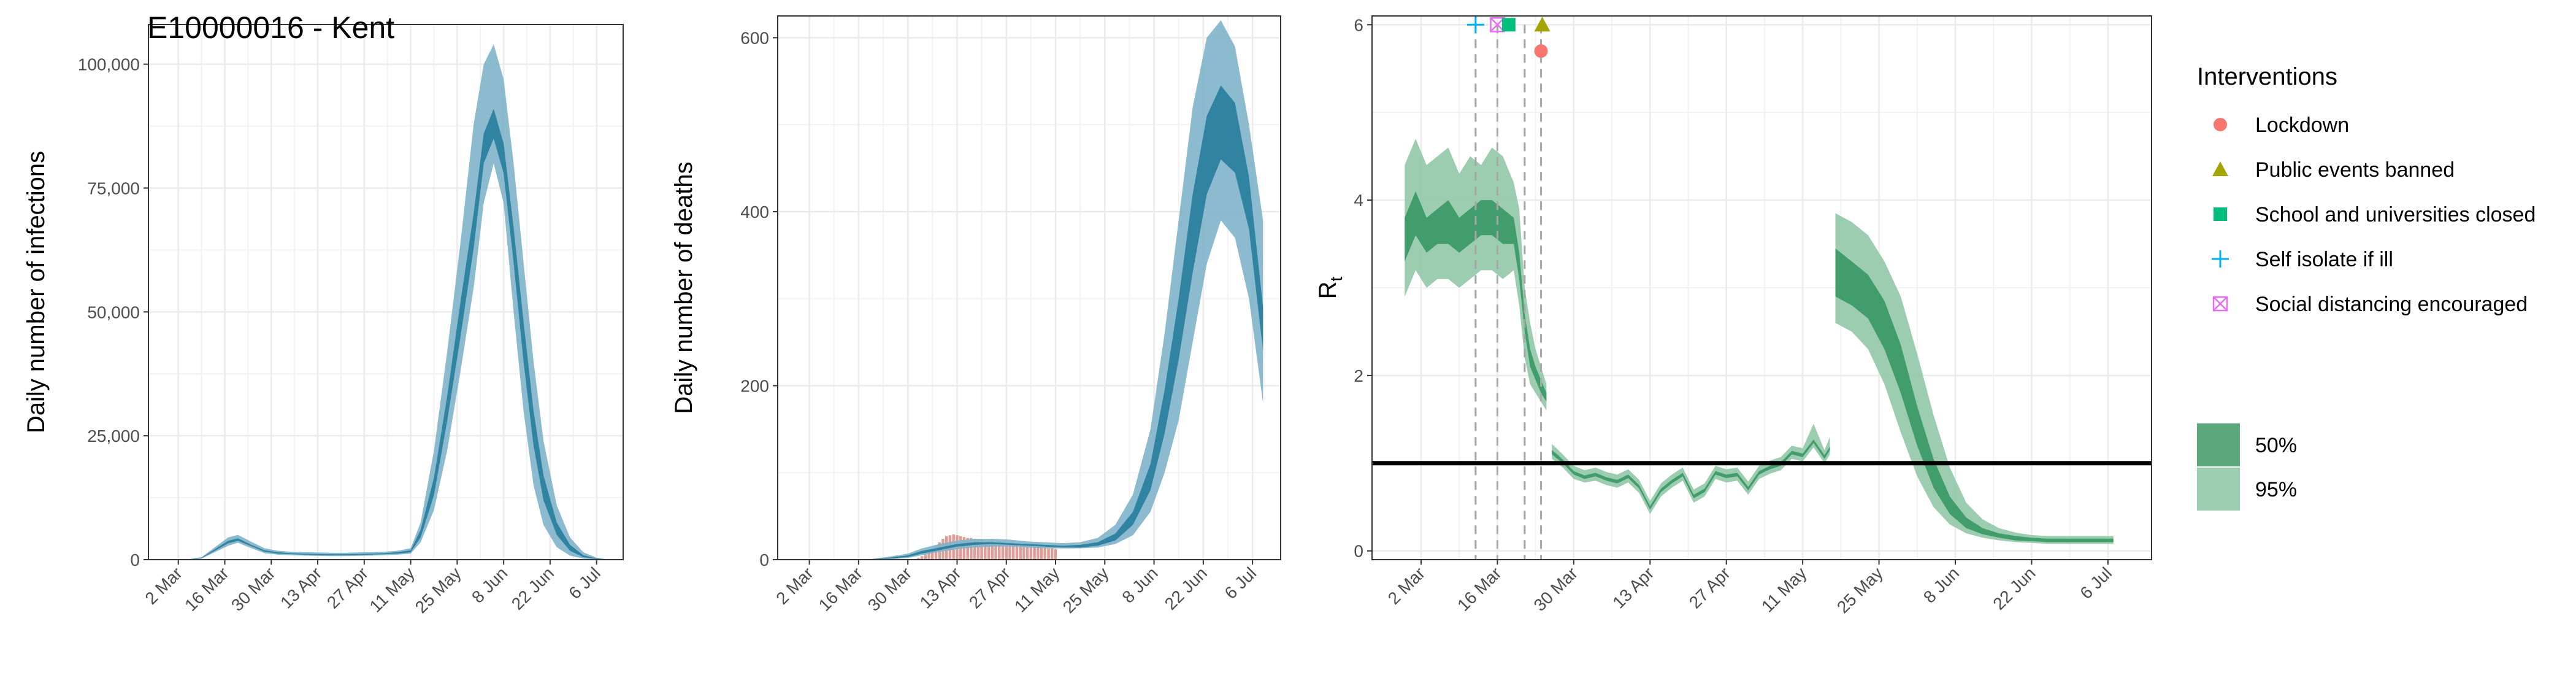  Describe the element at coordinates (113, 436) in the screenshot. I see `y-tick-label: 25,000` at that location.